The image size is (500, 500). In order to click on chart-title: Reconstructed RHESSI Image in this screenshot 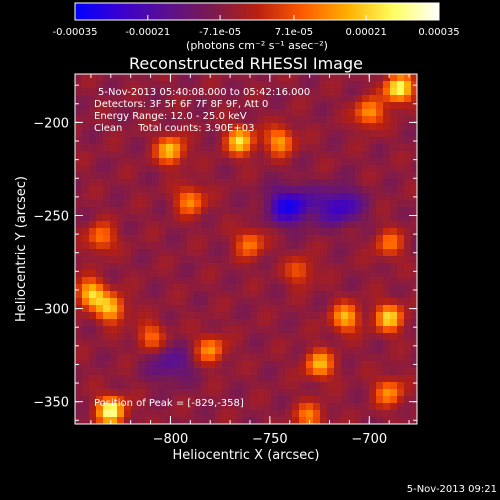, I will do `click(246, 63)`.